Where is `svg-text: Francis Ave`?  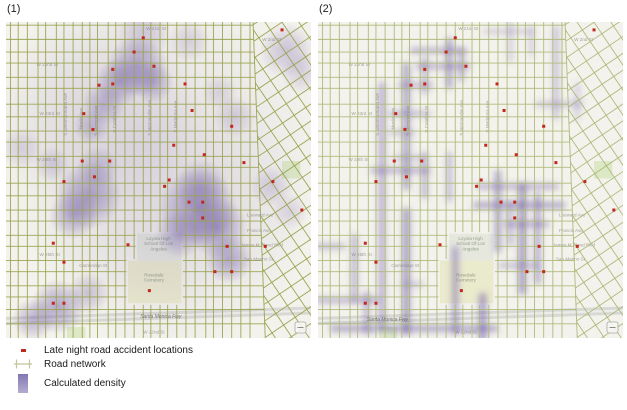
svg-text: Francis Ave is located at coordinates (571, 230).